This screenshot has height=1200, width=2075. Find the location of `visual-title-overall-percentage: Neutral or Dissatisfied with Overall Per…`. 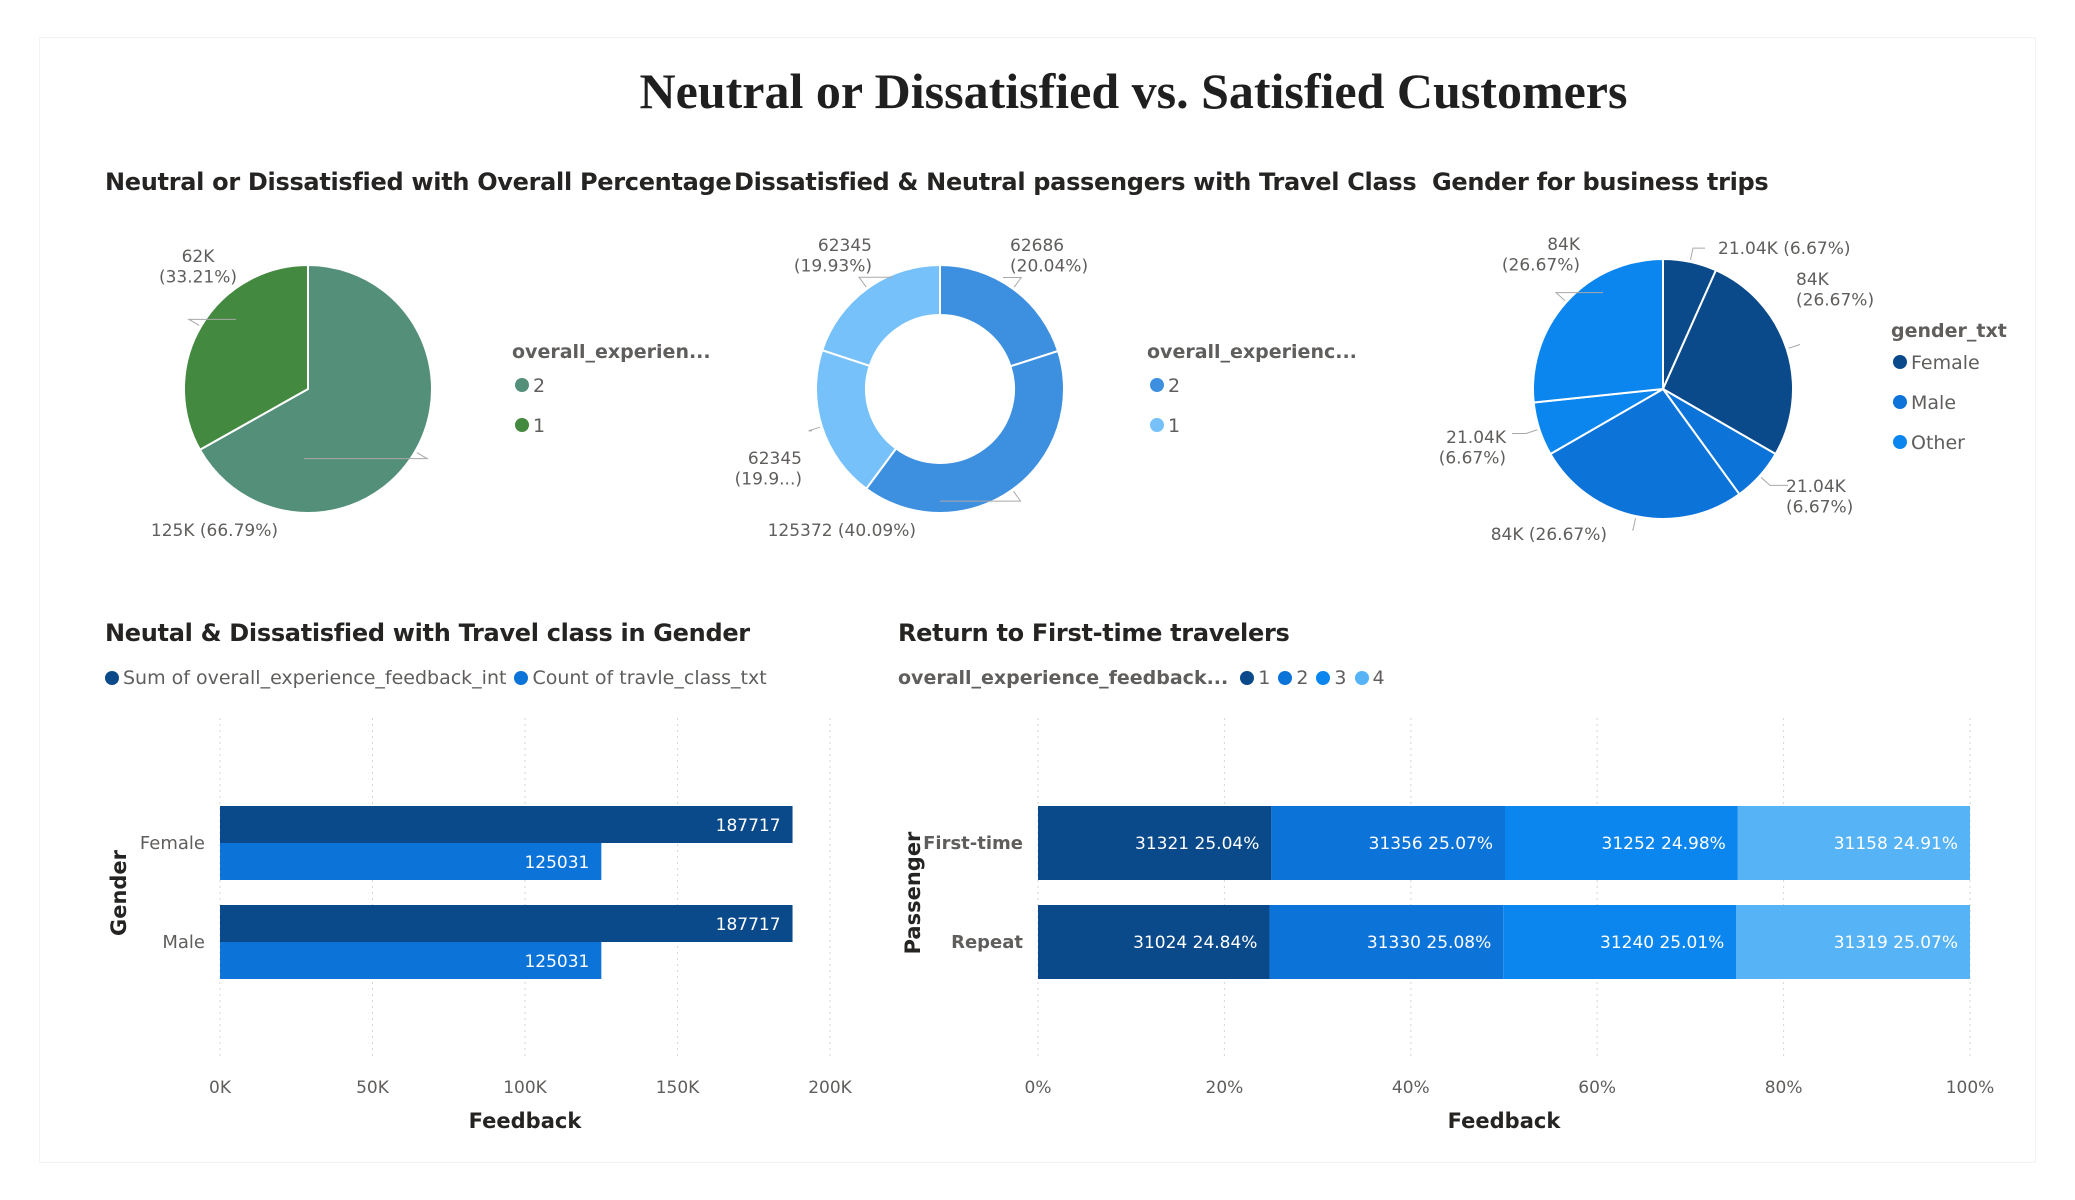

visual-title-overall-percentage: Neutral or Dissatisfied with Overall Per… is located at coordinates (418, 182).